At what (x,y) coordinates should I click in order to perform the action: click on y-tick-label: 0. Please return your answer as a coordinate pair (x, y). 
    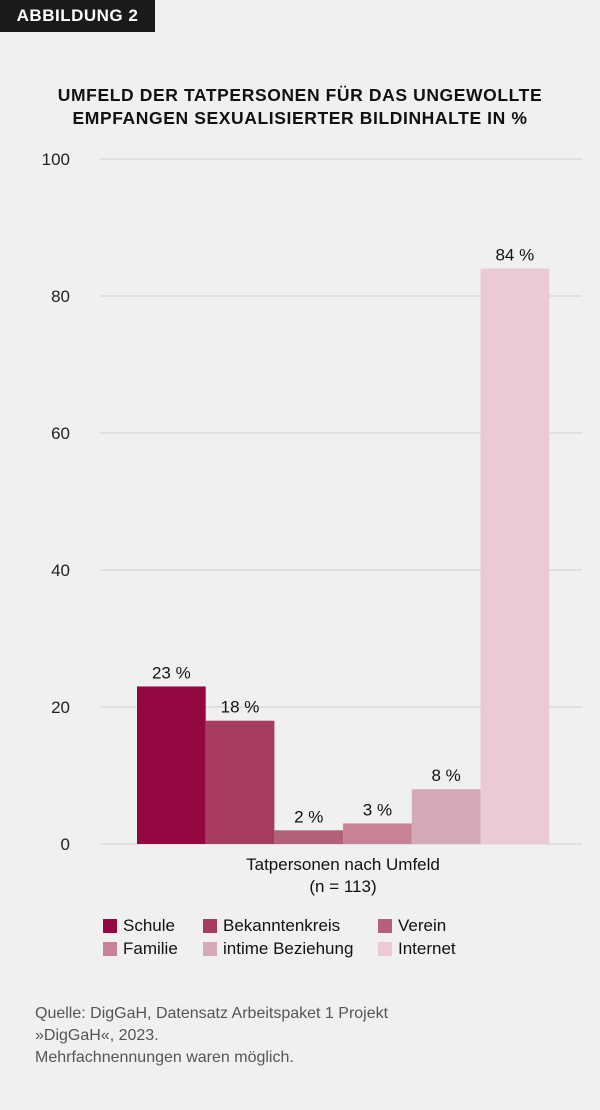
    Looking at the image, I should click on (65, 844).